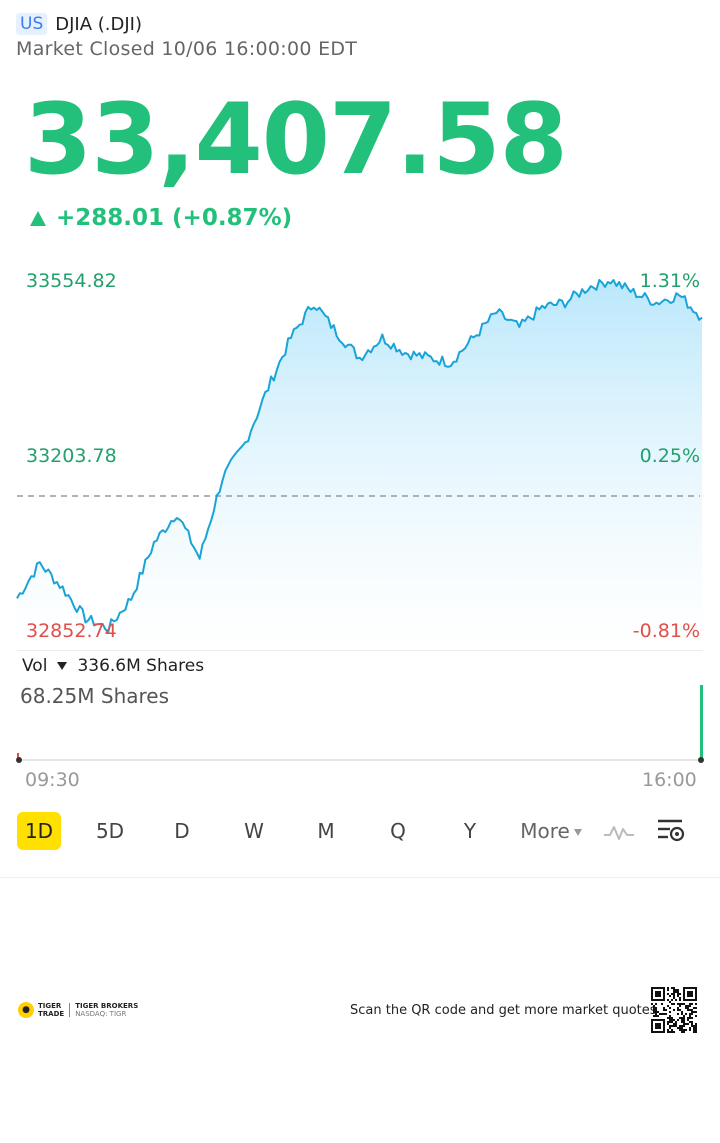  I want to click on market-badge: US, so click(32, 24).